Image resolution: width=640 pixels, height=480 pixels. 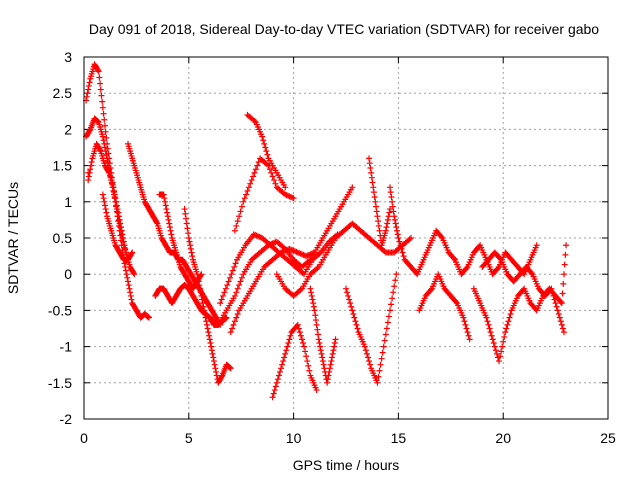 What do you see at coordinates (68, 129) in the screenshot?
I see `y-tick-label: 2` at bounding box center [68, 129].